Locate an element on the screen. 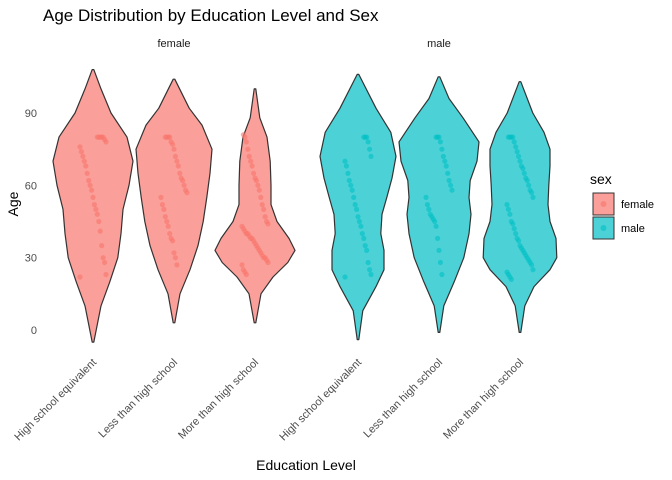 The height and width of the screenshot is (480, 672). x-tick-label: High school equivalent is located at coordinates (320, 400).